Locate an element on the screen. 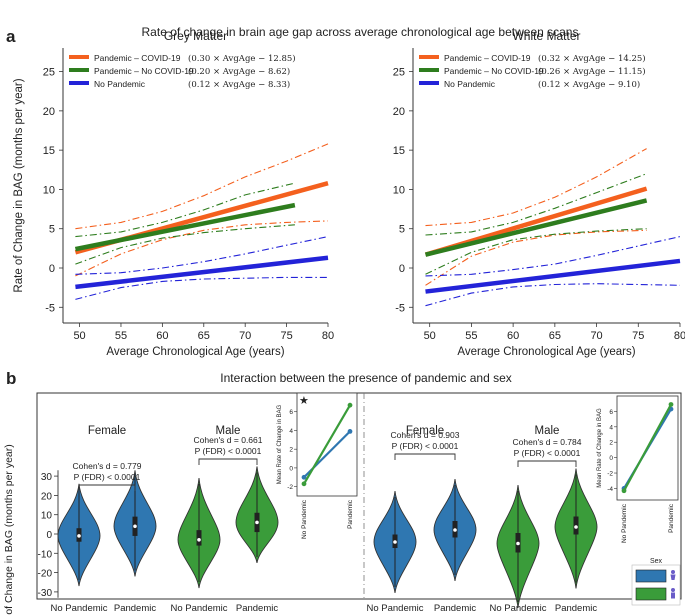 The width and height of the screenshot is (685, 615). legend-label: No Pandemic is located at coordinates (470, 84).